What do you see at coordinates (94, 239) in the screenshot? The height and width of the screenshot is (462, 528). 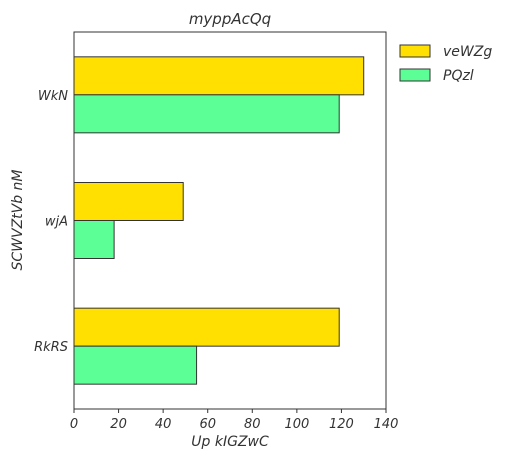 I see `bar-PQzl-wjA` at bounding box center [94, 239].